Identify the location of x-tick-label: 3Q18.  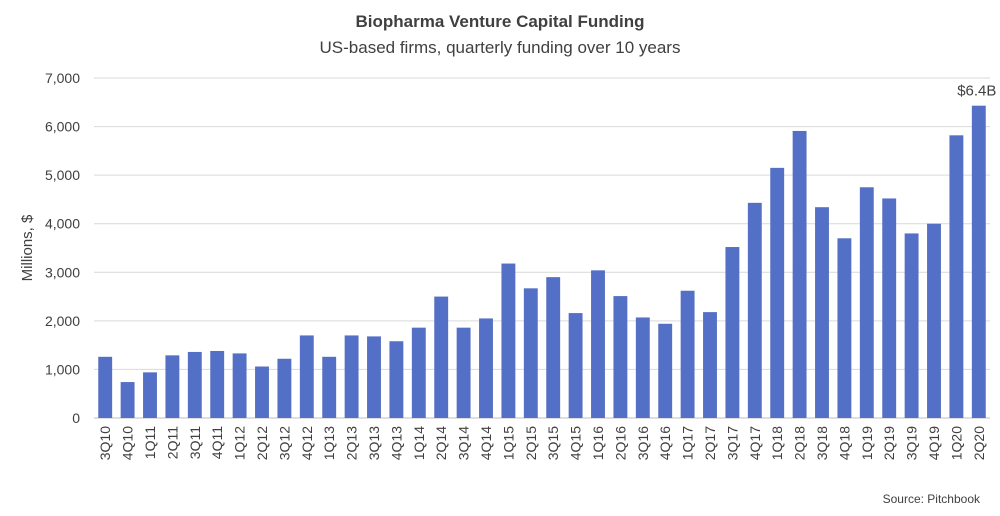
(822, 443).